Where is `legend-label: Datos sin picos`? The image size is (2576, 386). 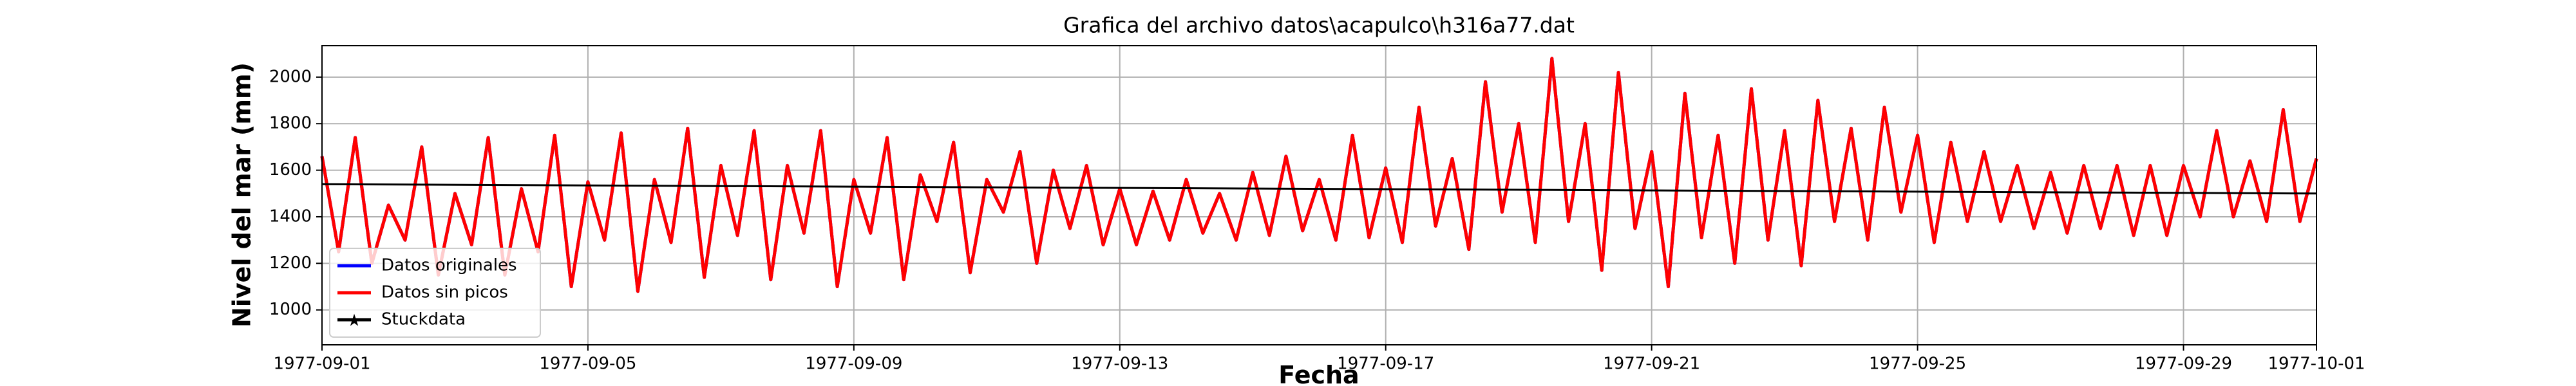 legend-label: Datos sin picos is located at coordinates (445, 292).